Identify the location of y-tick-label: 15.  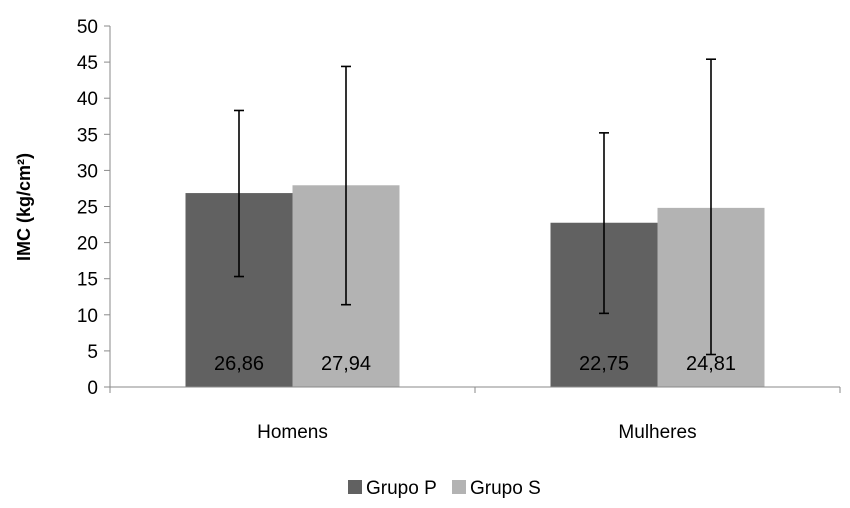
(87, 280).